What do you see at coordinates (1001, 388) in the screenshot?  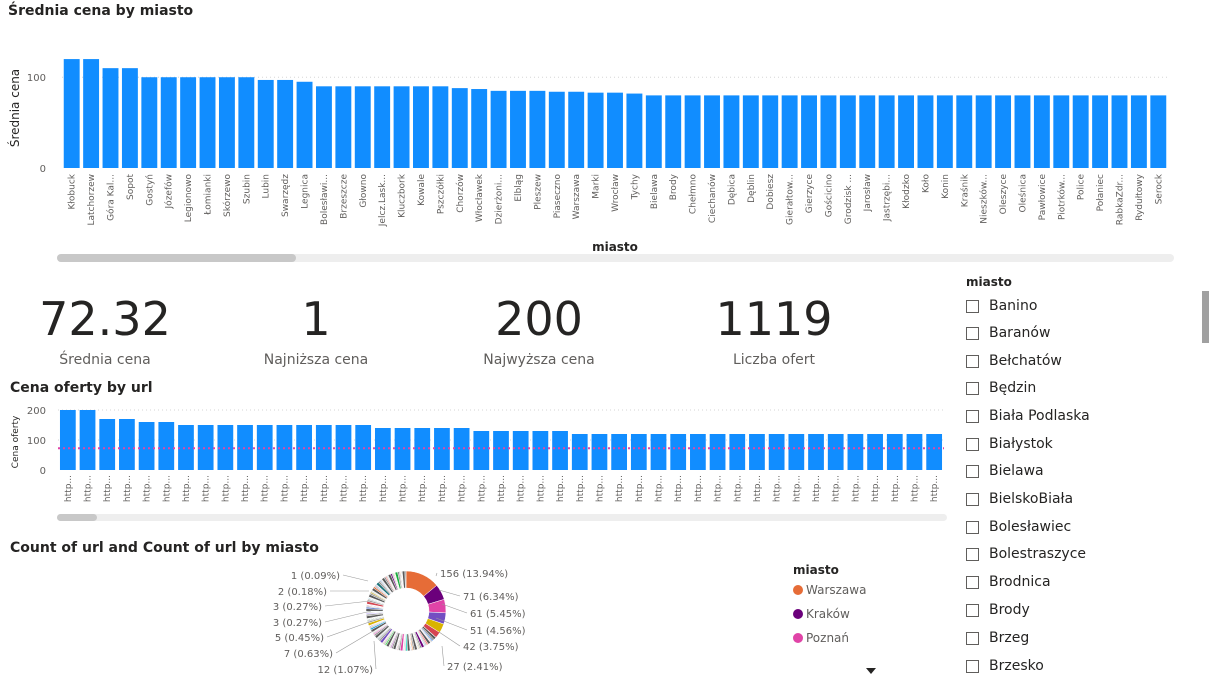 I see `slicer-item-bedzin: Będzin` at bounding box center [1001, 388].